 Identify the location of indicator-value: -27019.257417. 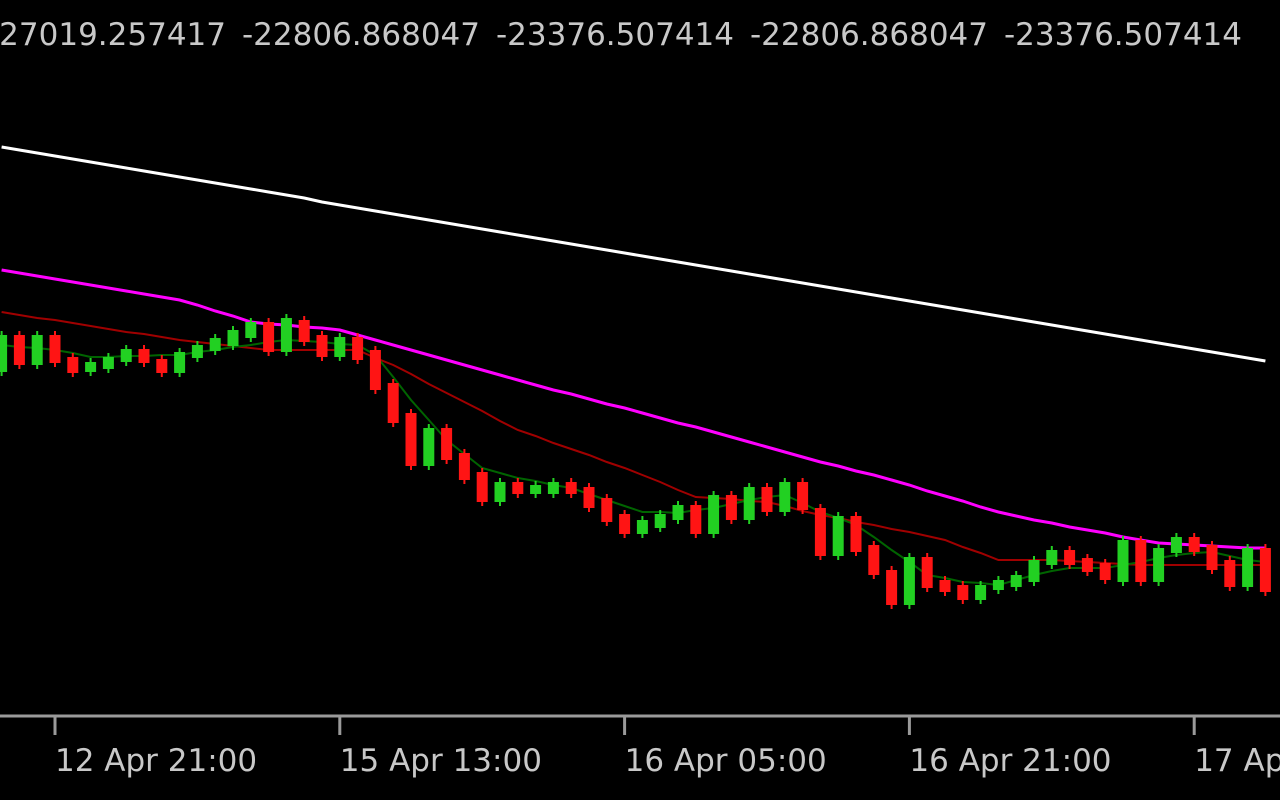
(113, 35).